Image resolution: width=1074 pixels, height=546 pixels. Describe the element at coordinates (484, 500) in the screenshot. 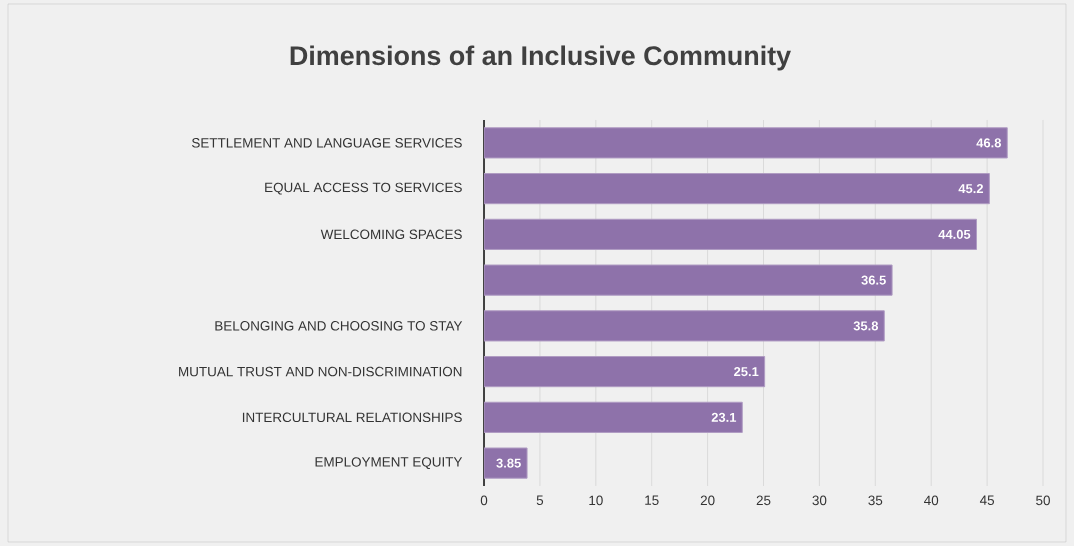

I see `x-tick-label: 0` at that location.